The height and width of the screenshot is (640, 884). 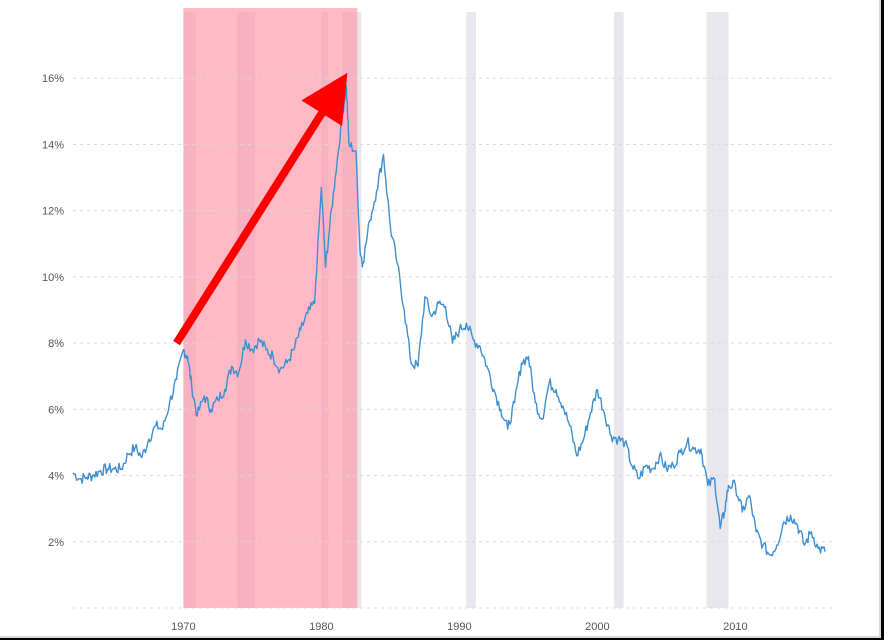 What do you see at coordinates (53, 212) in the screenshot?
I see `y-tick-label: 12%` at bounding box center [53, 212].